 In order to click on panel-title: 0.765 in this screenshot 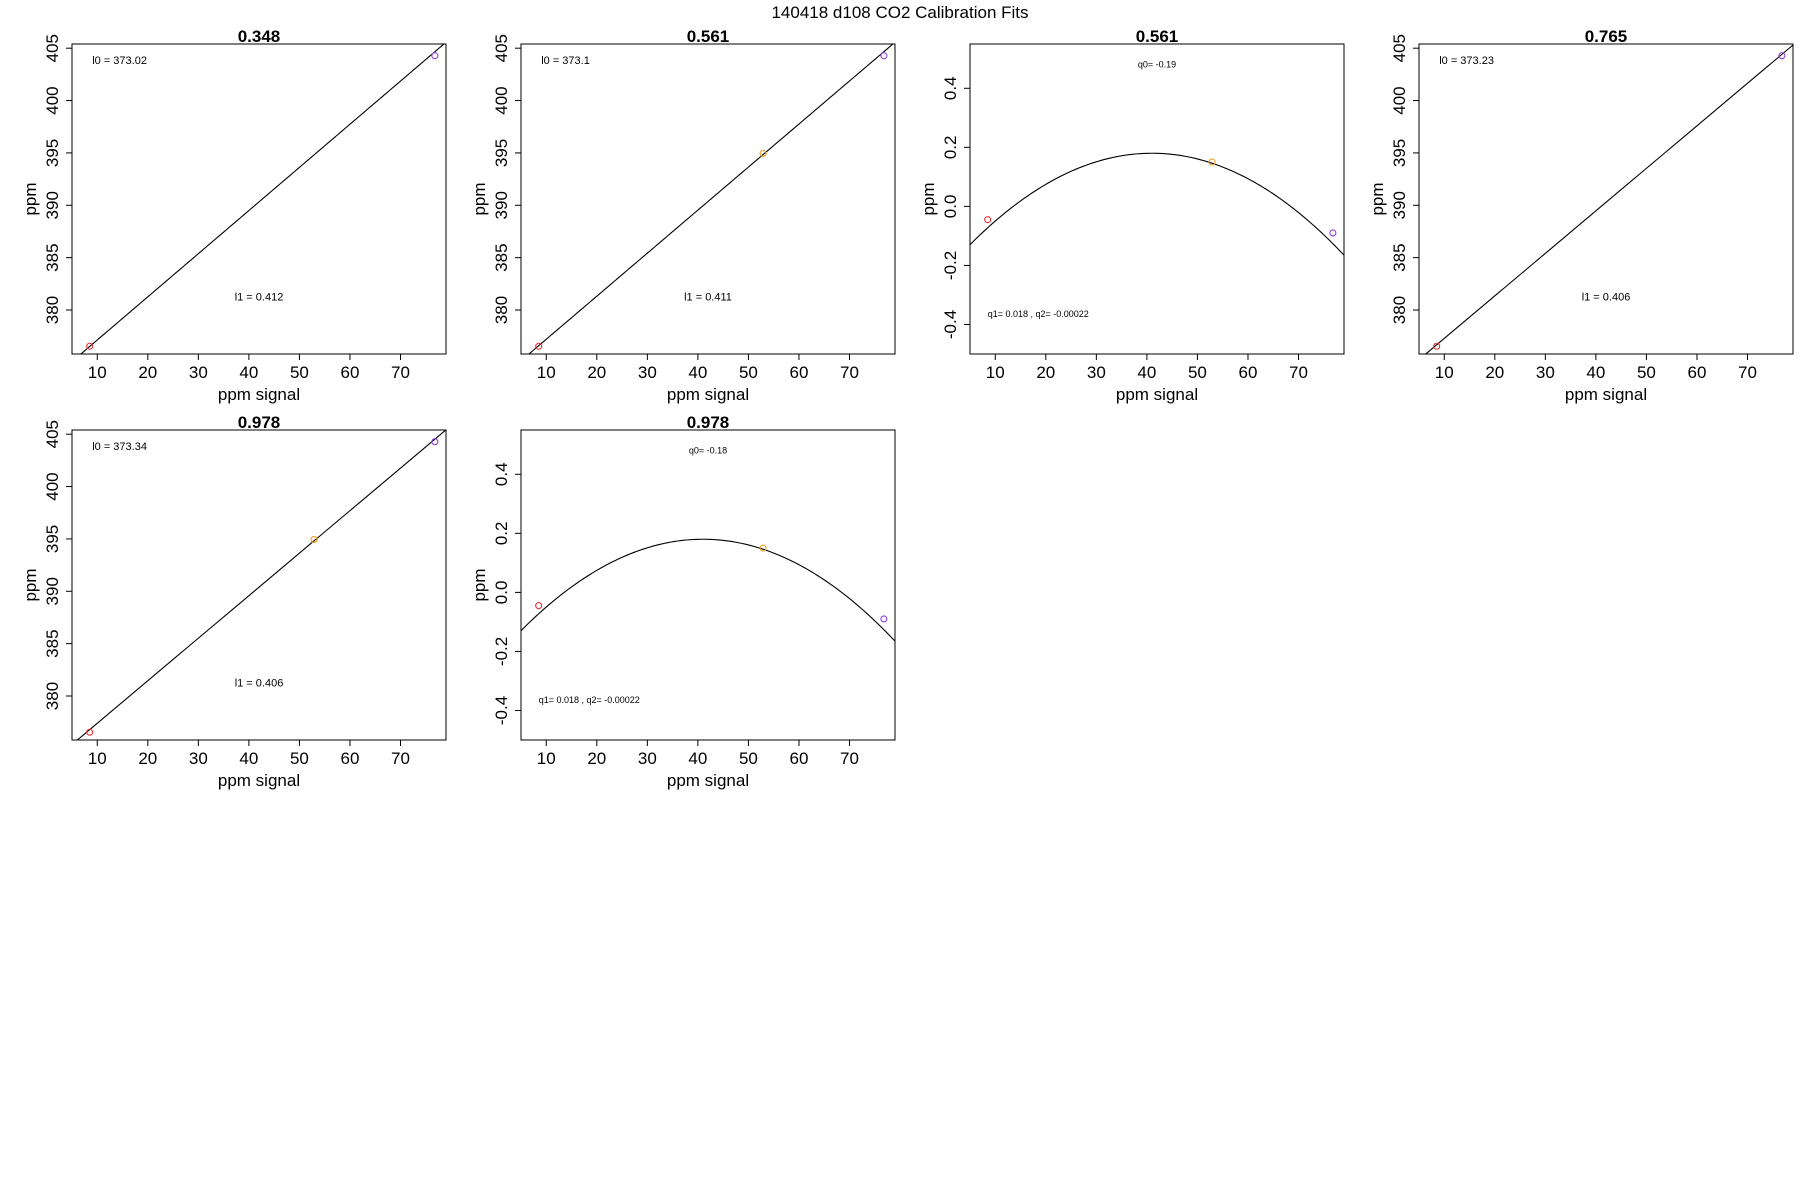, I will do `click(1606, 36)`.